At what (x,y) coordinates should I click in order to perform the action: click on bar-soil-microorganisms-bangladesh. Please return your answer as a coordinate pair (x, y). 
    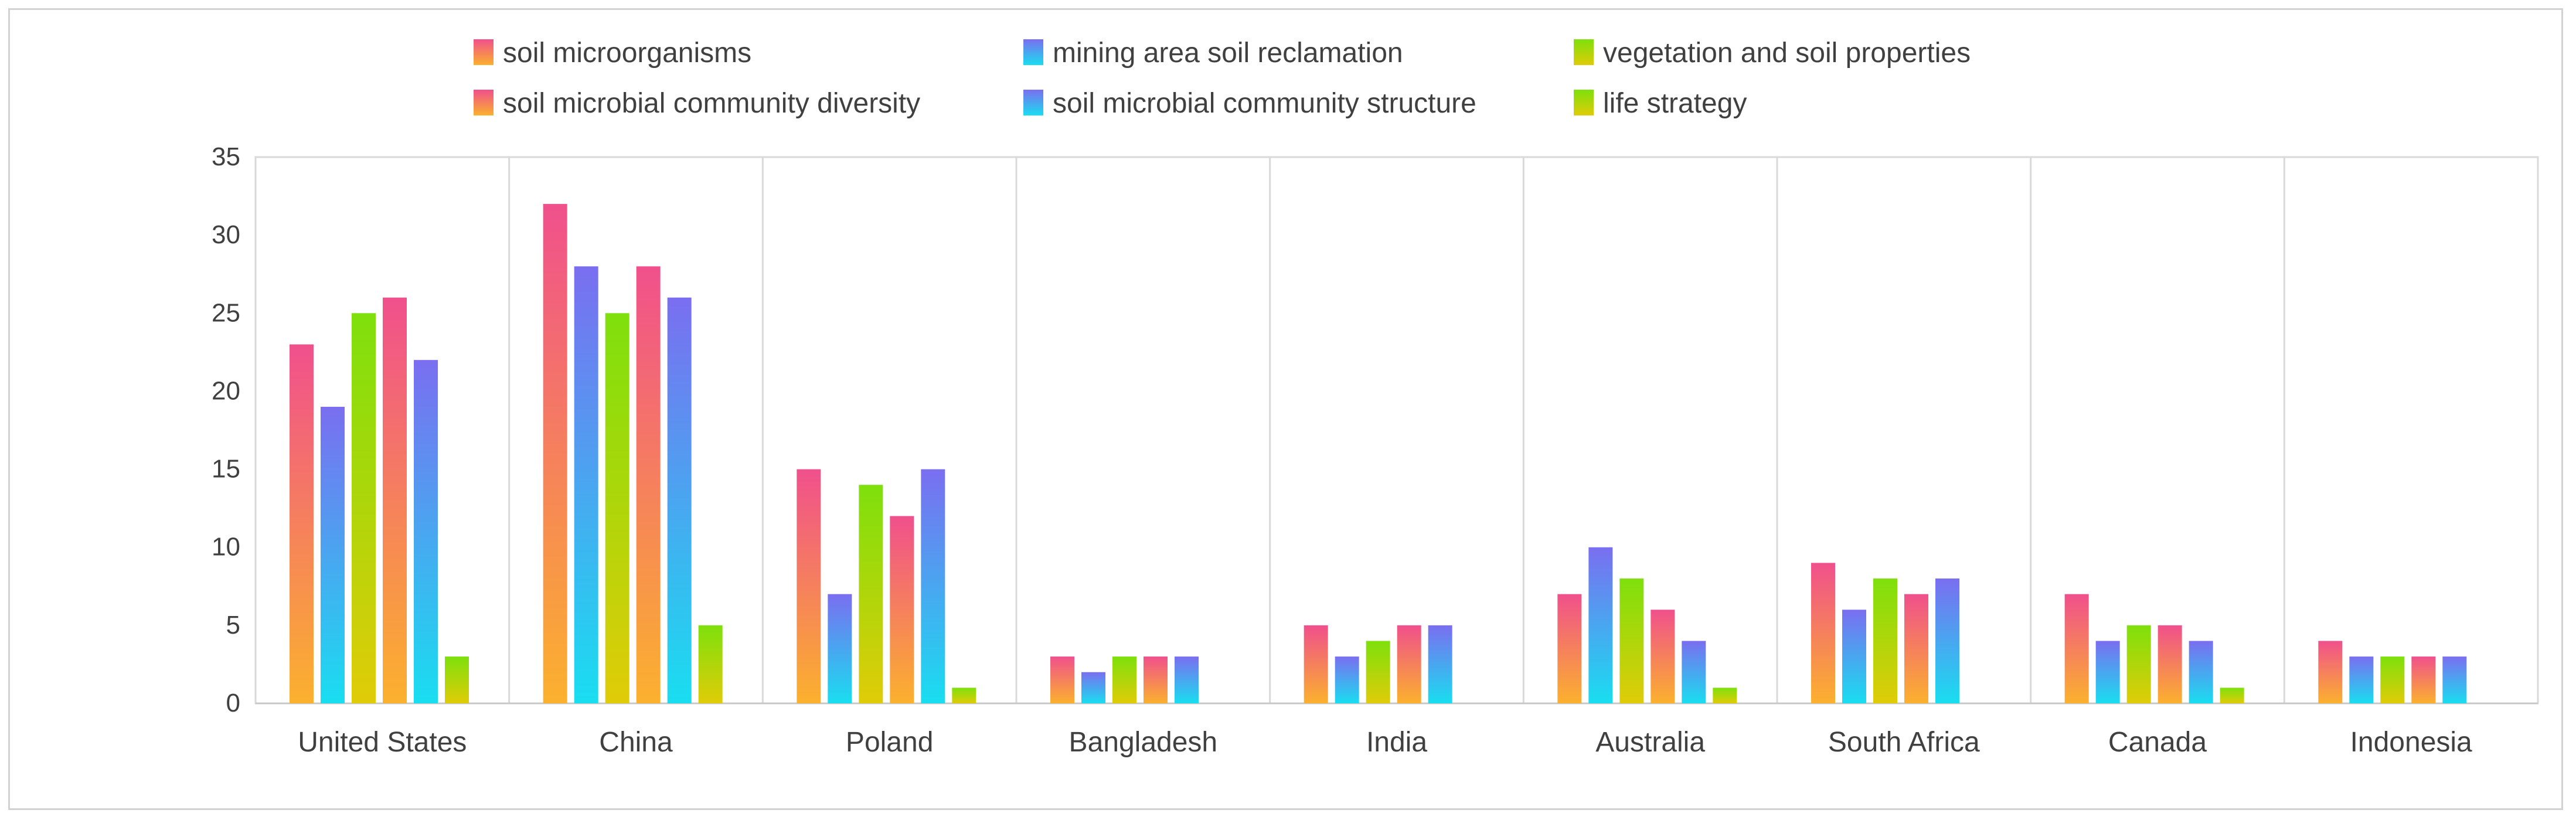
    Looking at the image, I should click on (1062, 679).